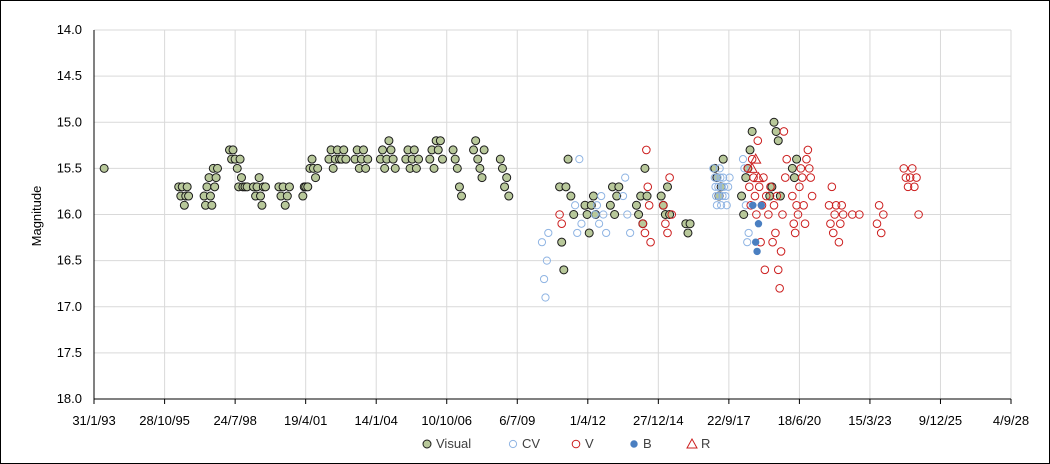  What do you see at coordinates (728, 420) in the screenshot?
I see `x-tick-label: 22/9/17` at bounding box center [728, 420].